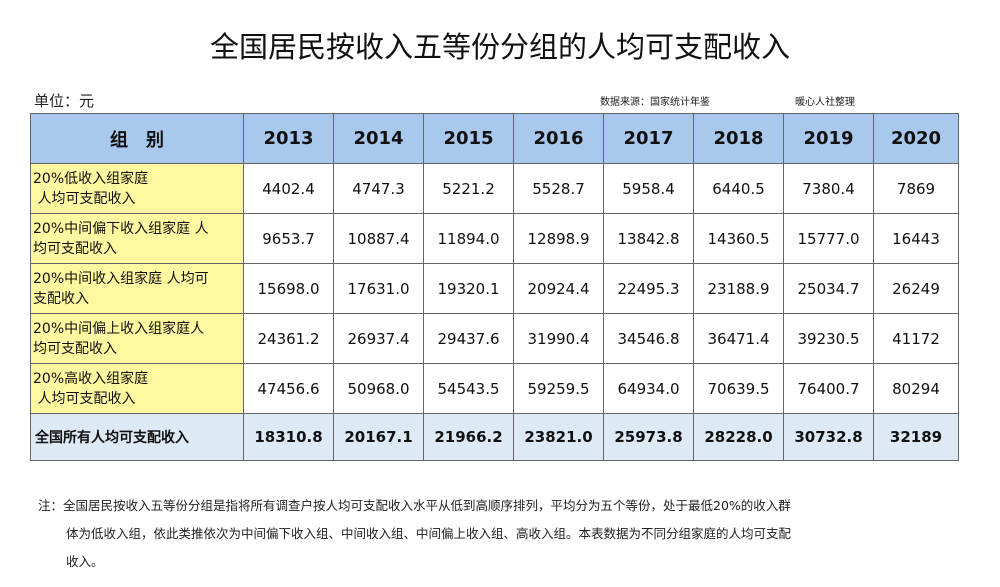 The image size is (1000, 587). Describe the element at coordinates (288, 388) in the screenshot. I see `value-cell: 47456.6` at that location.